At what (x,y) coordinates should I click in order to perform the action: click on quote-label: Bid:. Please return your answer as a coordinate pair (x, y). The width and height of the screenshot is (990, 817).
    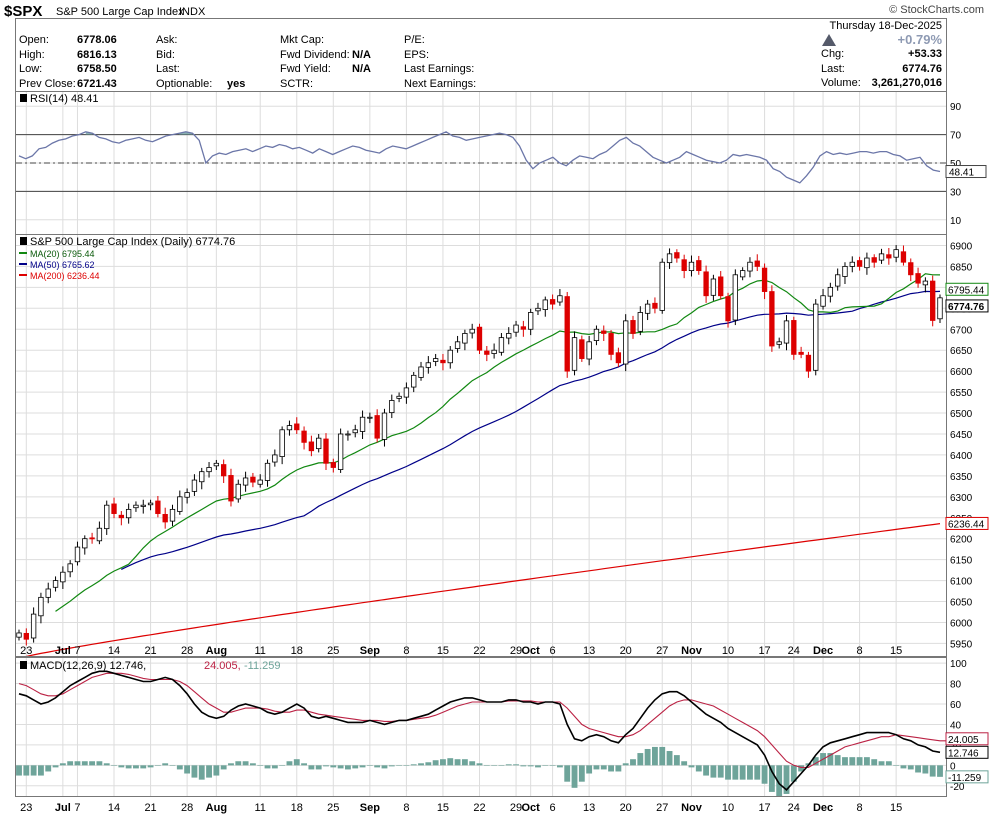
    Looking at the image, I should click on (165, 54).